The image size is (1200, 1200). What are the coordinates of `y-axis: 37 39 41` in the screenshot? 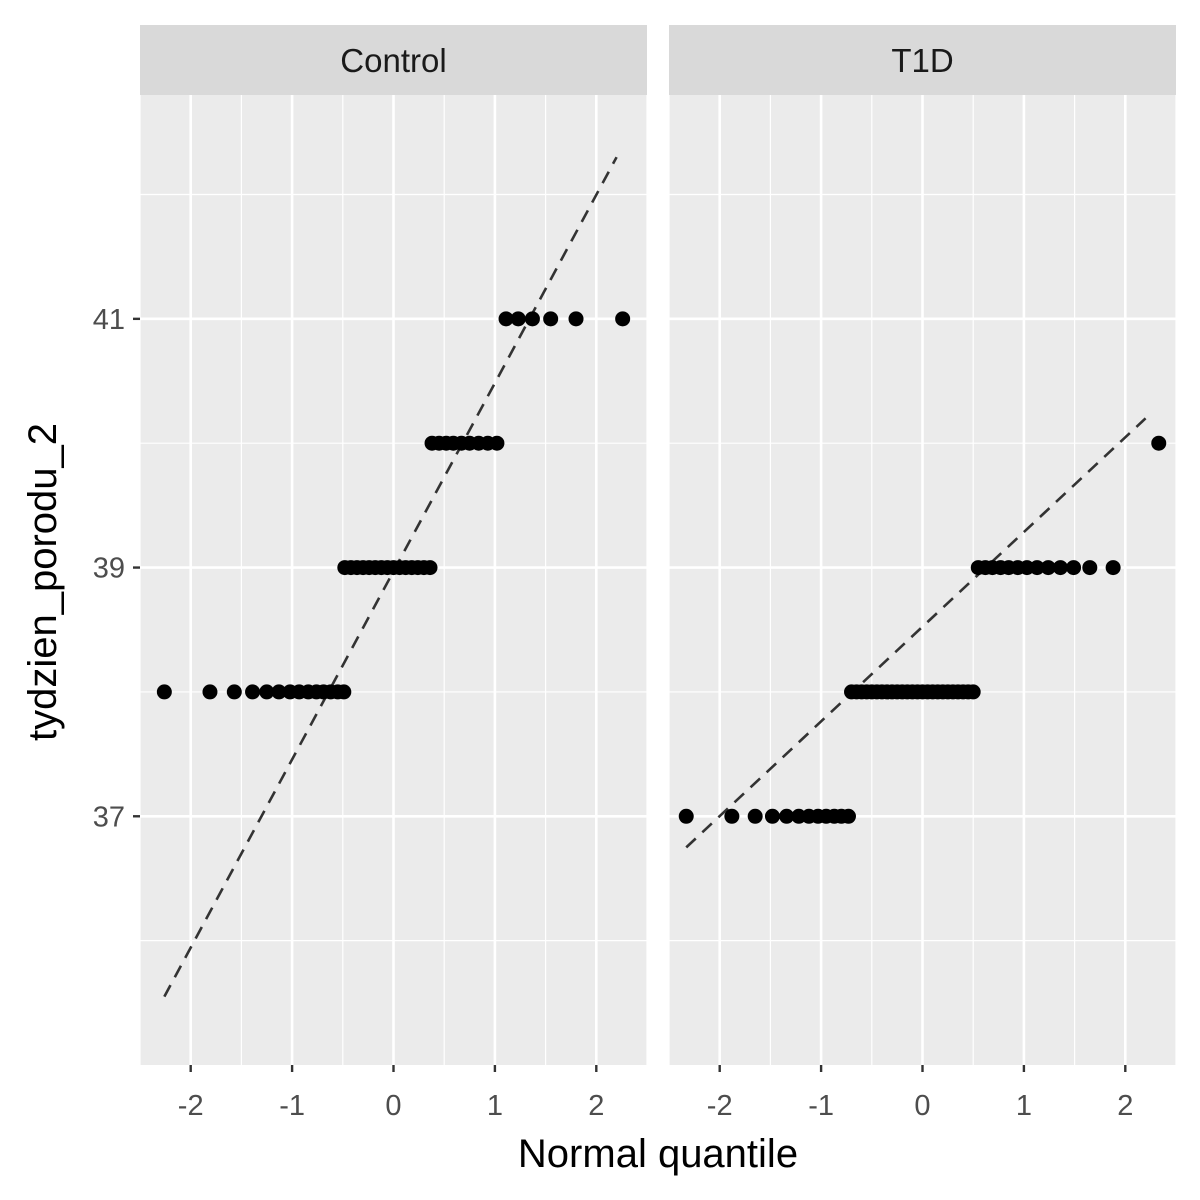 It's located at (116, 568).